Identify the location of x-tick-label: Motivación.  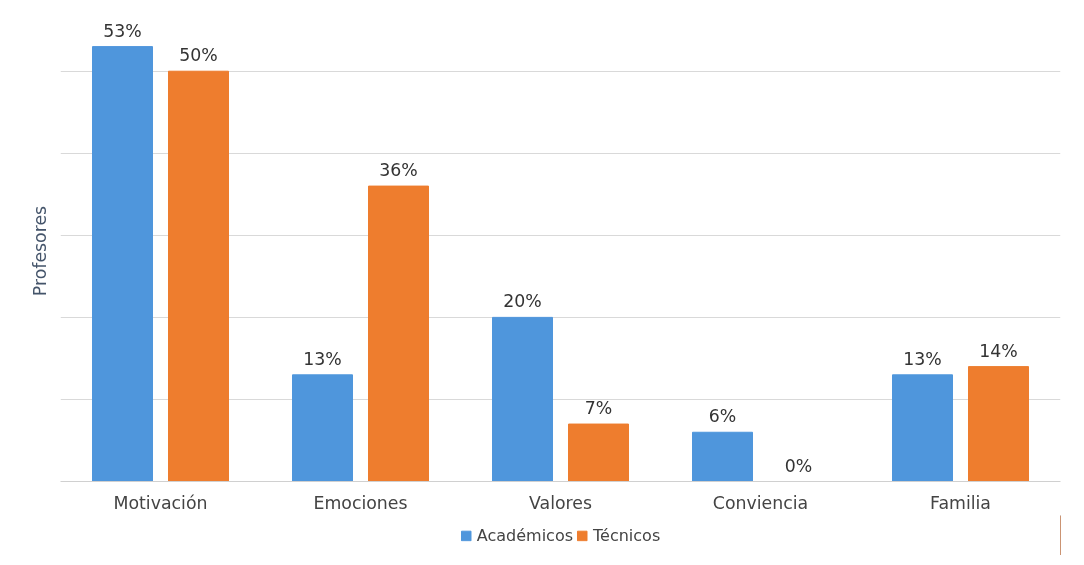
(160, 502).